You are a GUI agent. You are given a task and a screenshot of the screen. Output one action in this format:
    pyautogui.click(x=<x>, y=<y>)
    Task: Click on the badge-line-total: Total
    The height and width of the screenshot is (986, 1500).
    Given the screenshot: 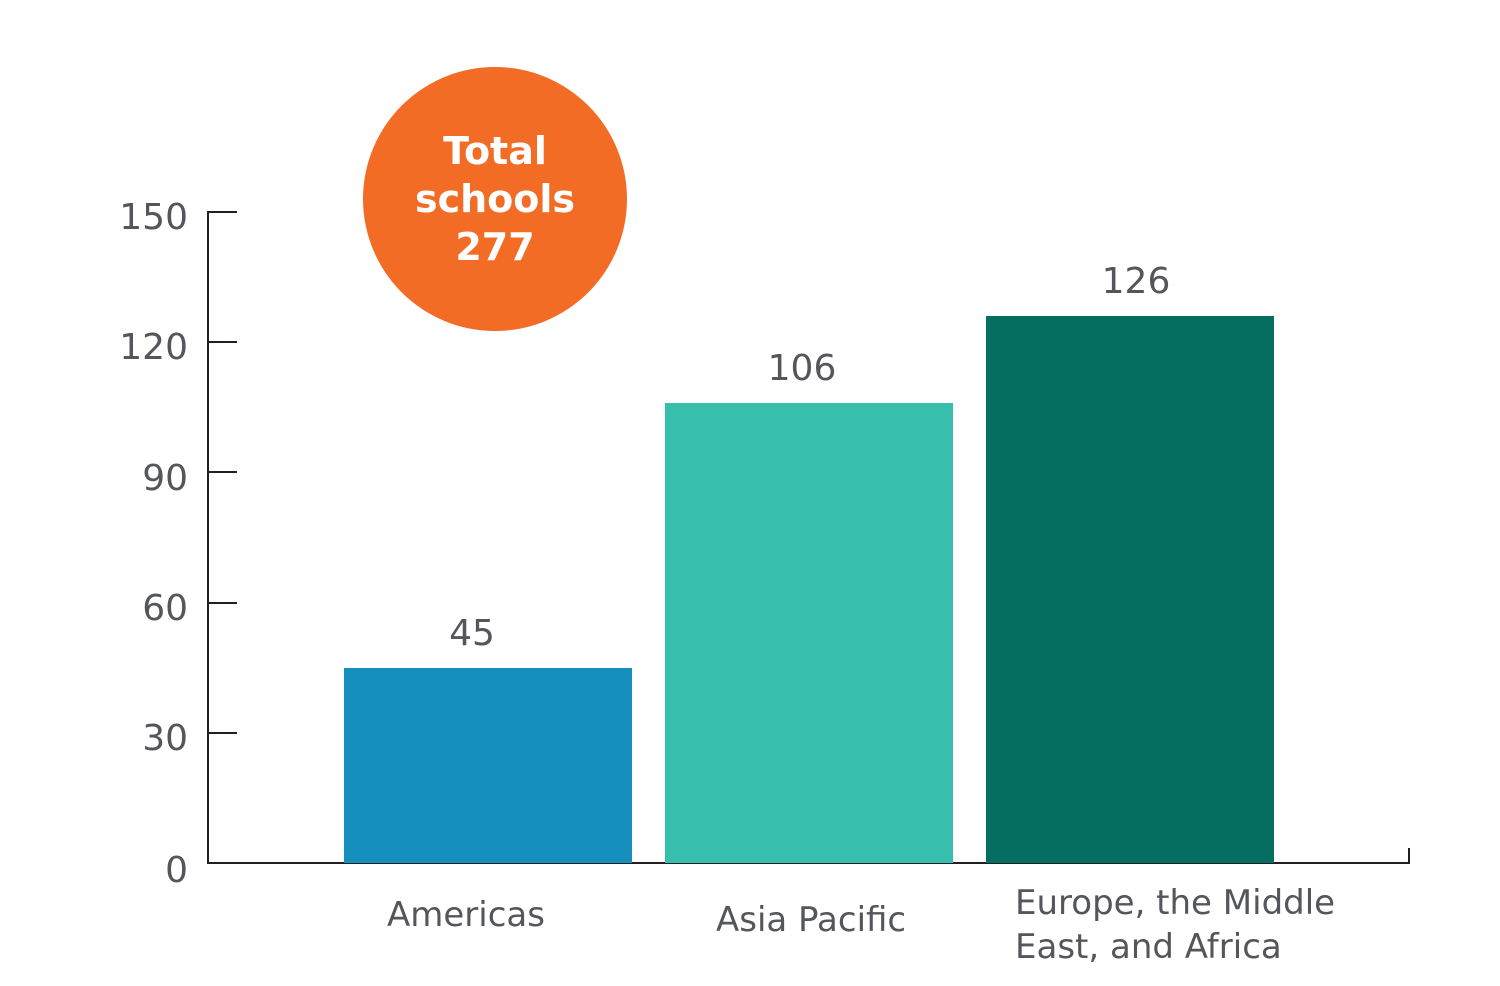 What is the action you would take?
    pyautogui.click(x=495, y=151)
    